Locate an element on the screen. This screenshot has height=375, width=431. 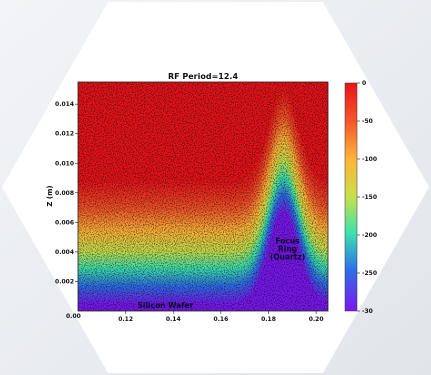
y-tick-label: 0.014 is located at coordinates (64, 104).